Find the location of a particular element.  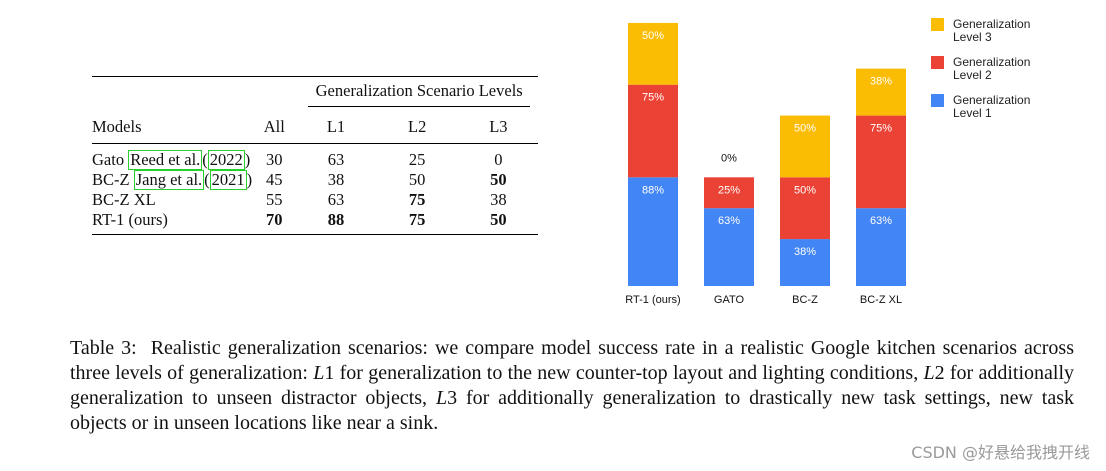

table-row: BC-Z Jang et al.(2021) 45 38 50 50 is located at coordinates (315, 179).